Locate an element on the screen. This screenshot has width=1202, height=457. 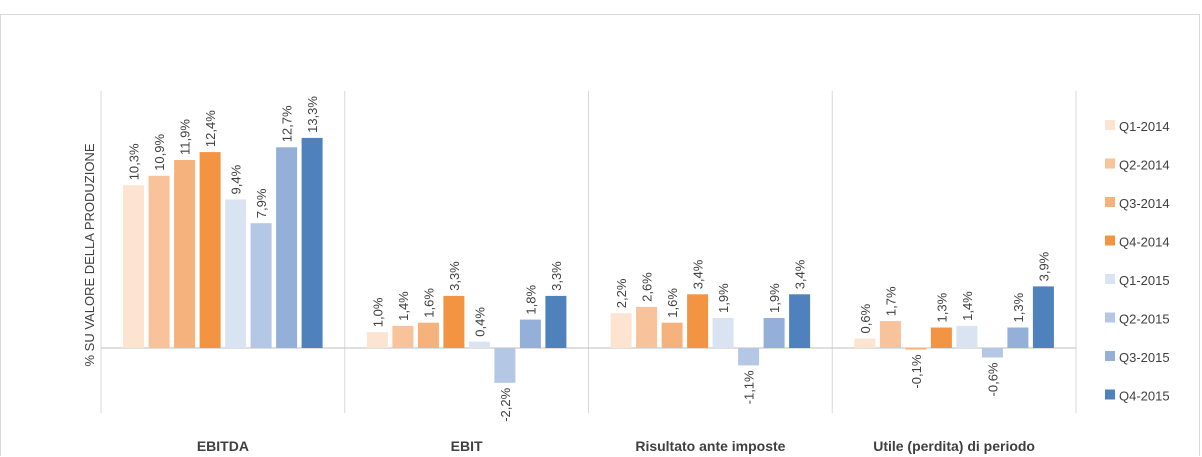
data-label: 11,9% is located at coordinates (185, 137).